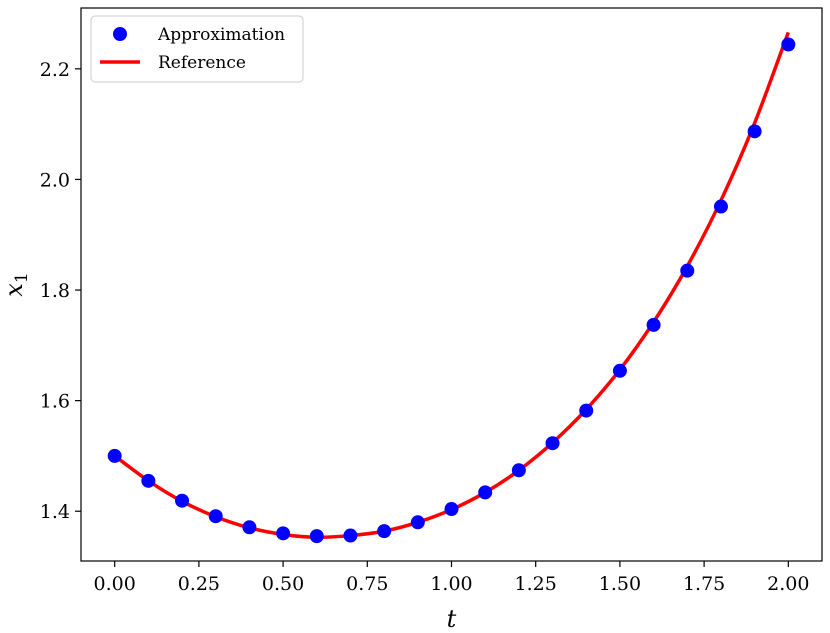 This screenshot has width=830, height=633. Describe the element at coordinates (283, 584) in the screenshot. I see `x-tick-label: 0.50` at that location.